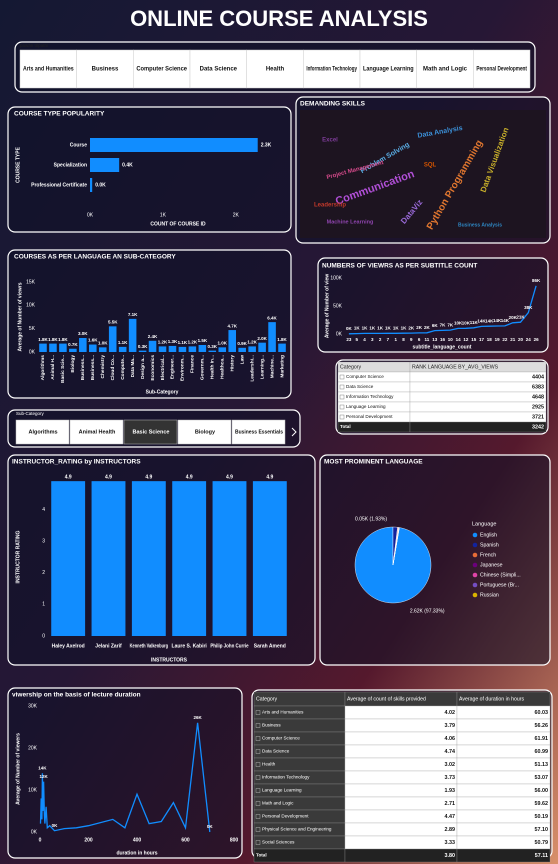 The image size is (558, 864). Describe the element at coordinates (162, 392) in the screenshot. I see `x-axis-title: Sub-Category` at that location.